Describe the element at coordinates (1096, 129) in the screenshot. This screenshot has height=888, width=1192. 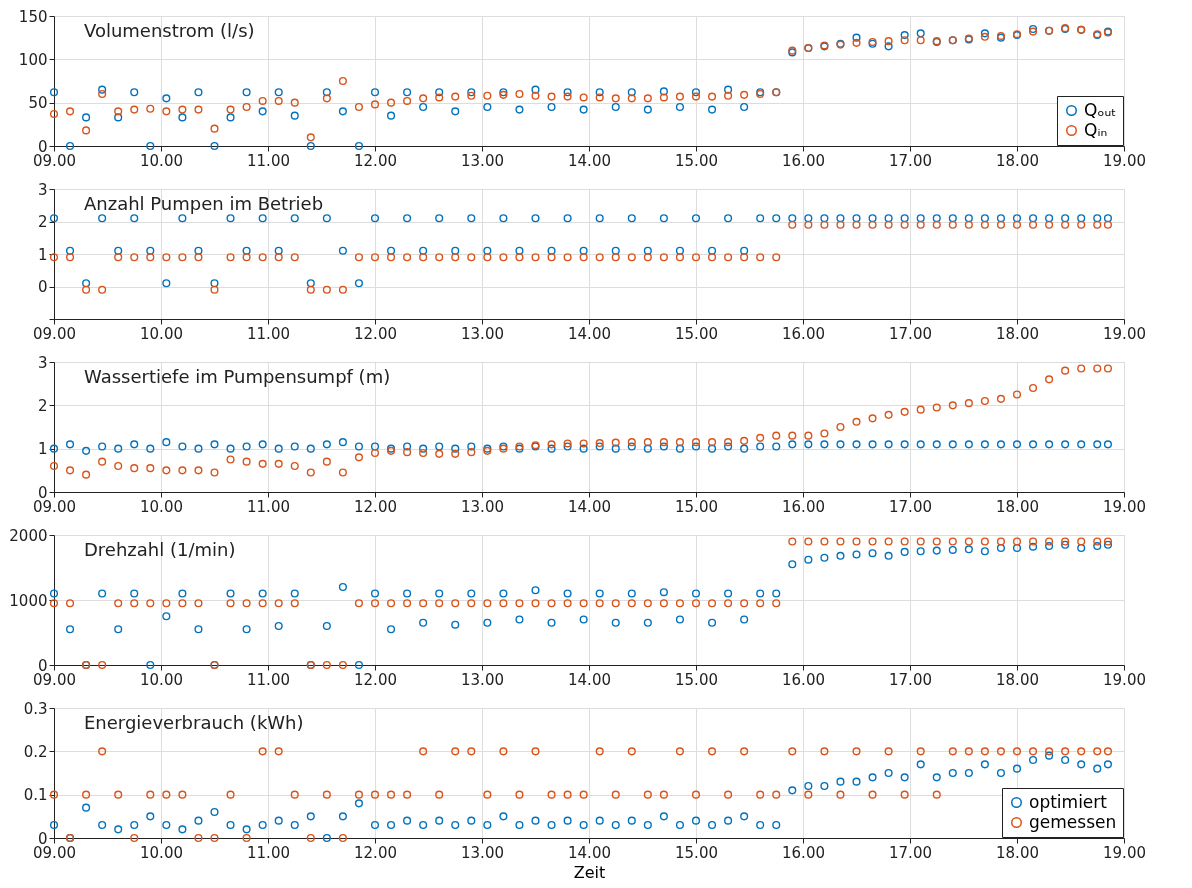
I see `legend-label: Qᵢₙ` at that location.